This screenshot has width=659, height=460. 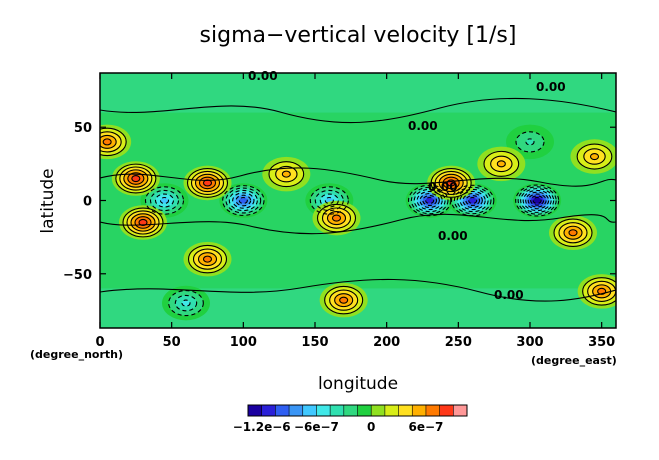 What do you see at coordinates (425, 427) in the screenshot?
I see `colorbar-tick-label: 6e−7` at bounding box center [425, 427].